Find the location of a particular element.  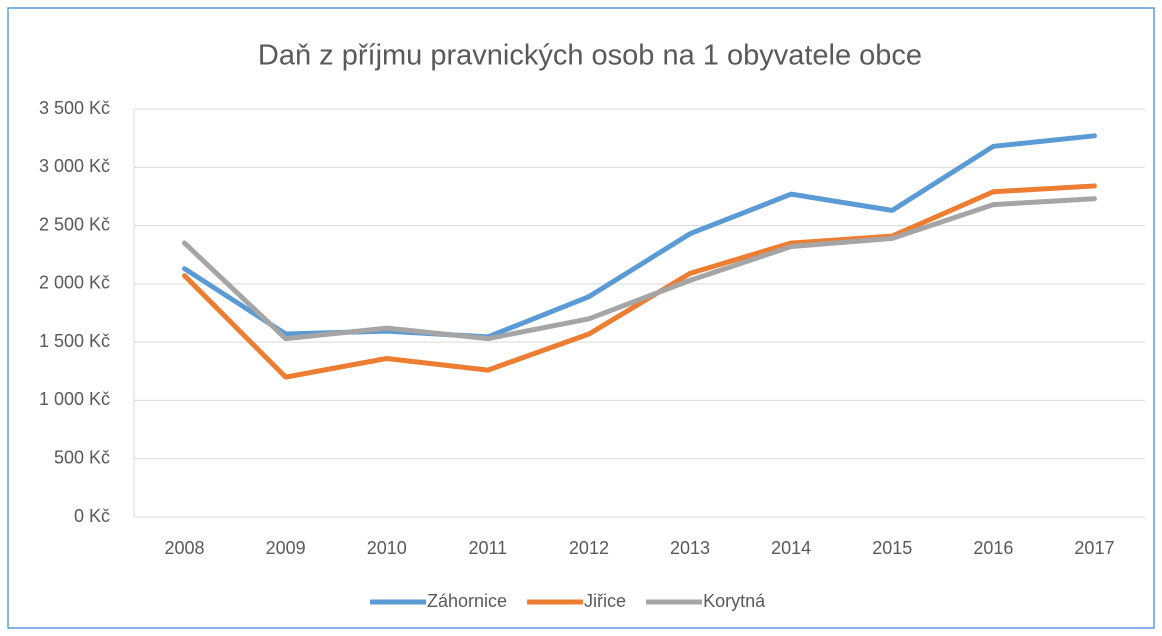

x-tick-label: 2013 is located at coordinates (690, 548).